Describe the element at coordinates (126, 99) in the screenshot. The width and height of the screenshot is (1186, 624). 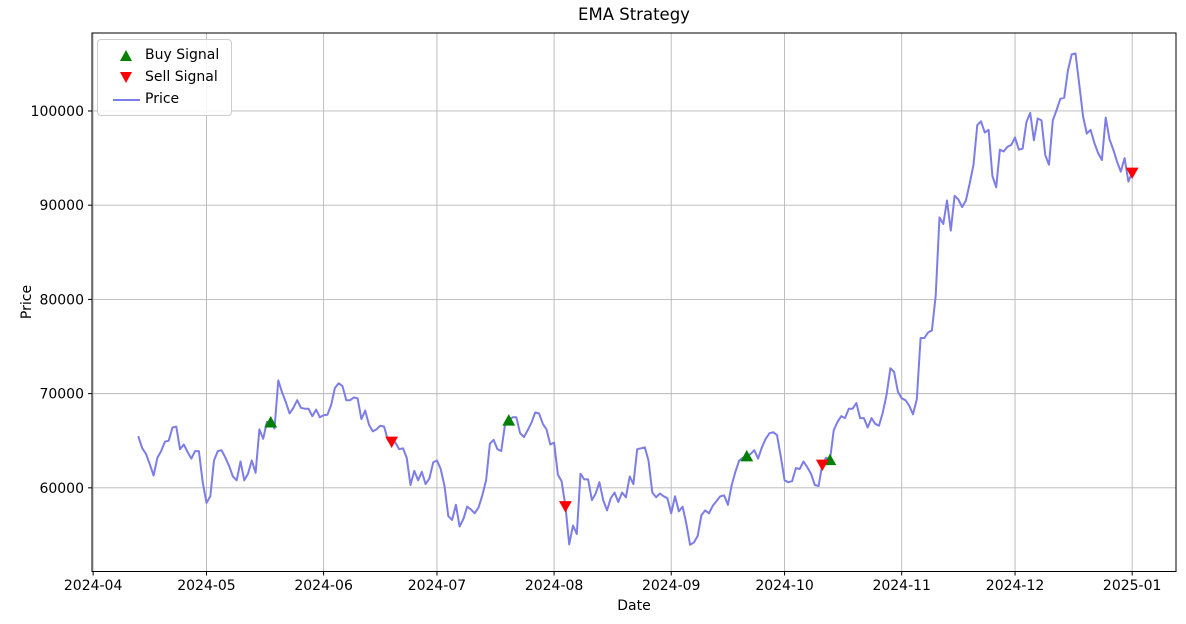
I see `price-line-icon` at that location.